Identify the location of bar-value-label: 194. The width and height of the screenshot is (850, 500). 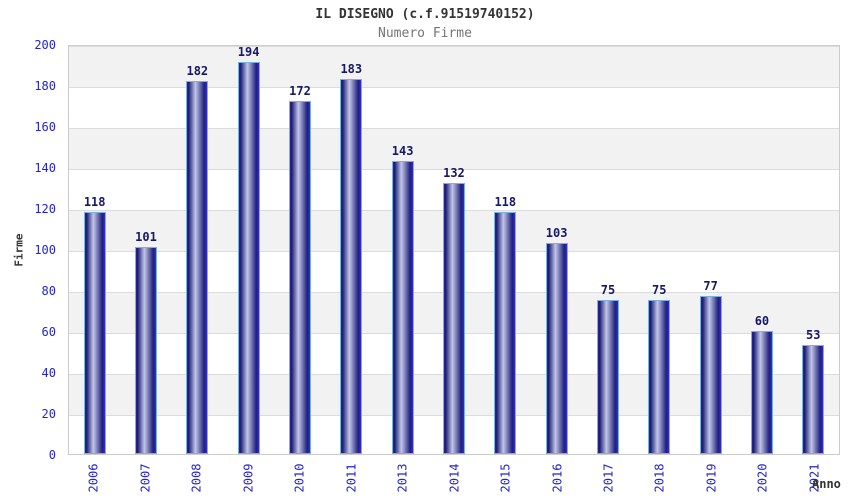
(248, 52).